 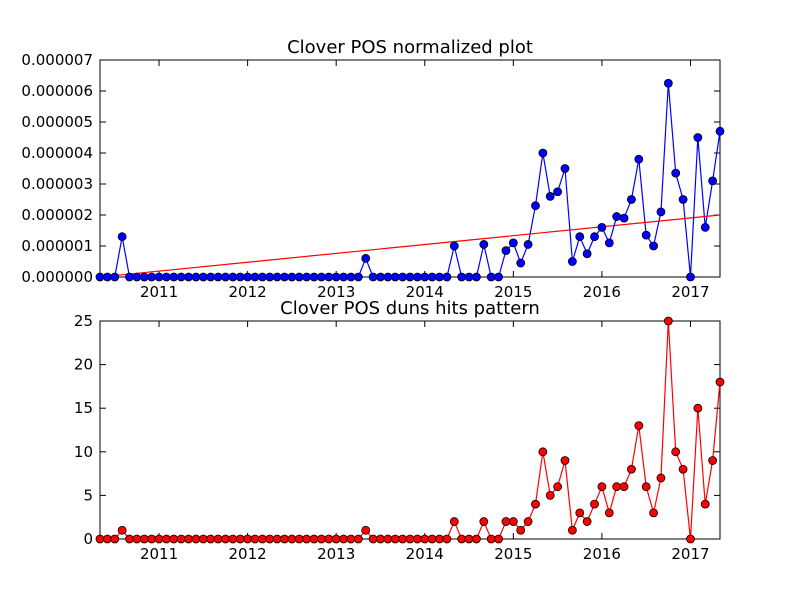 I want to click on chart-title: Clover POS normalized plot, so click(x=410, y=47).